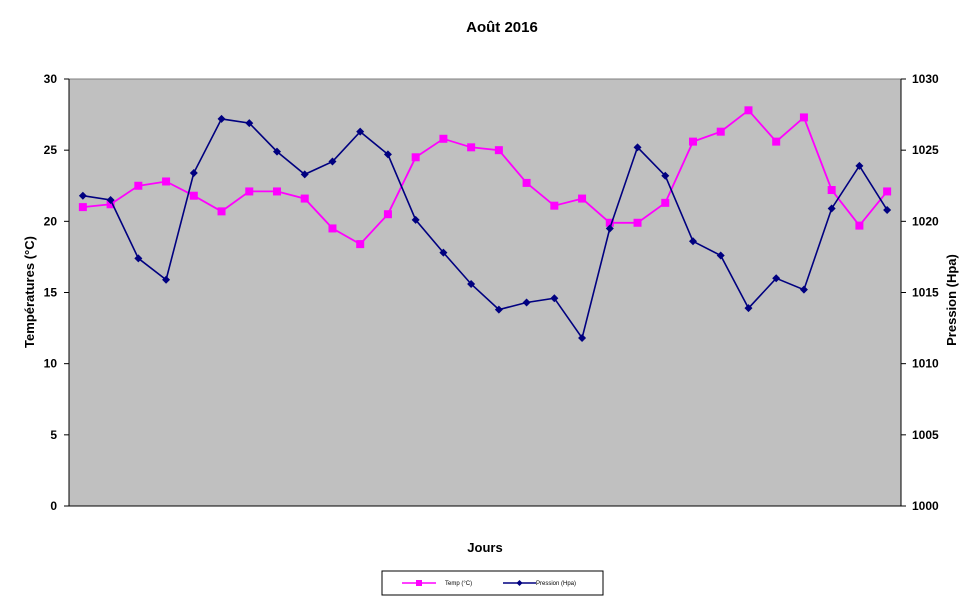  I want to click on y2-tick-label: 1025, so click(925, 150).